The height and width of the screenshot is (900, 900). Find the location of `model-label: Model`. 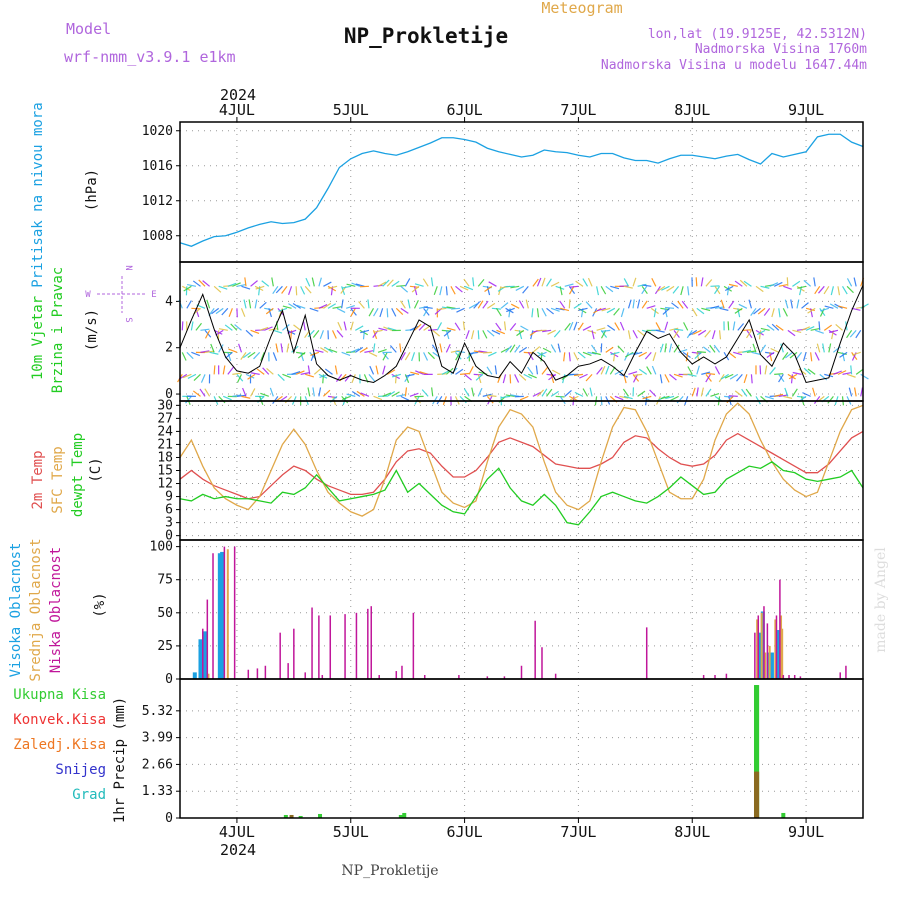

model-label: Model is located at coordinates (88, 29).